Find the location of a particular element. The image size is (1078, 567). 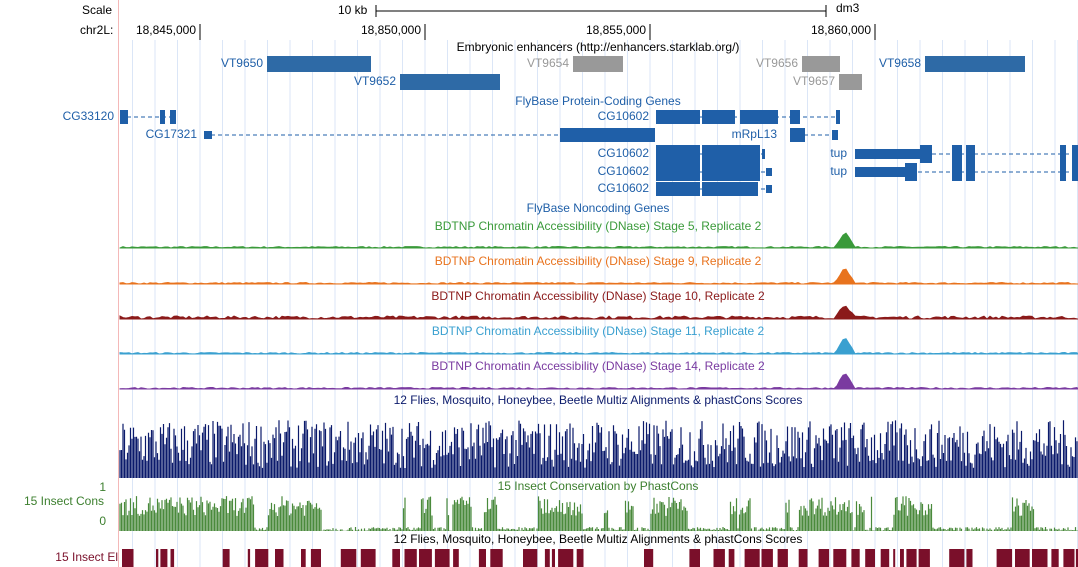

position-label: 18,860,000 is located at coordinates (841, 30).